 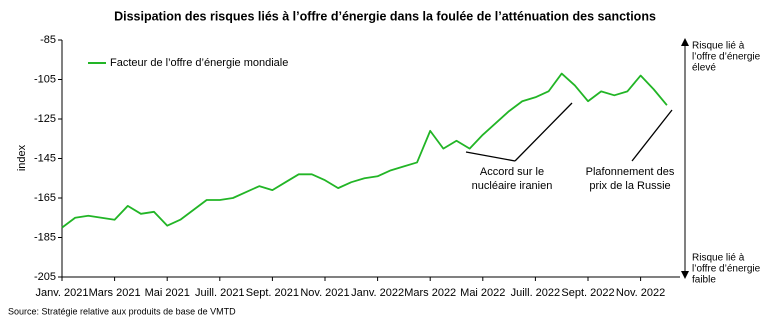 What do you see at coordinates (220, 293) in the screenshot?
I see `x-tick-label: Juill. 2021` at bounding box center [220, 293].